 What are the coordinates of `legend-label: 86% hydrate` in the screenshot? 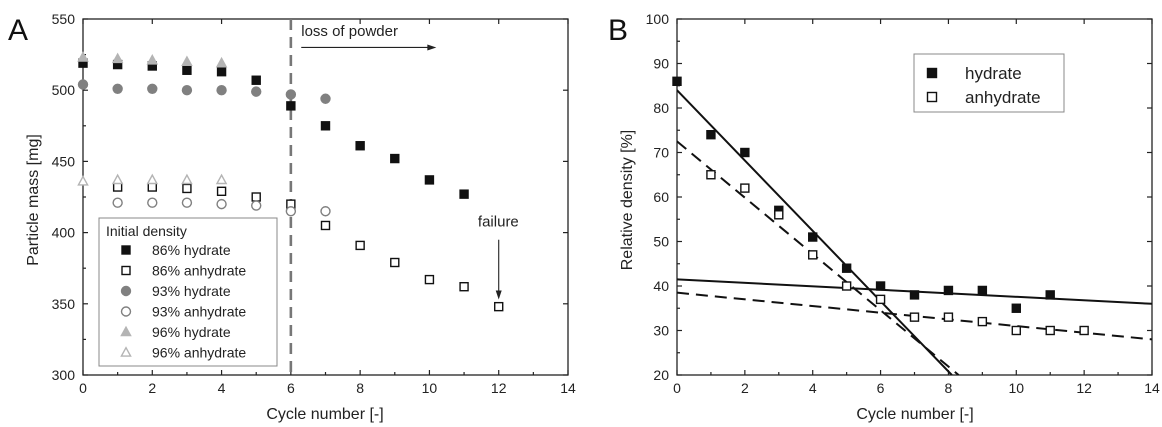 It's located at (191, 250).